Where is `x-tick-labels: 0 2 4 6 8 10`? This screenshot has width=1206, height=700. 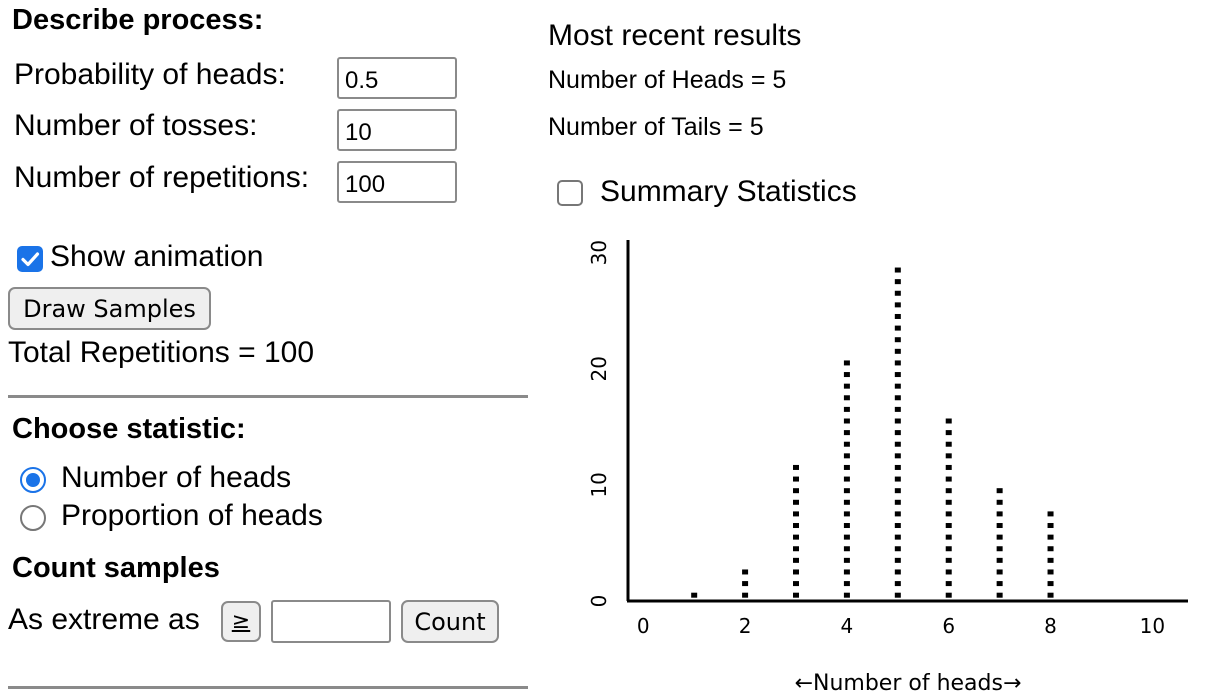
x-tick-labels: 0 2 4 6 8 10 is located at coordinates (901, 626).